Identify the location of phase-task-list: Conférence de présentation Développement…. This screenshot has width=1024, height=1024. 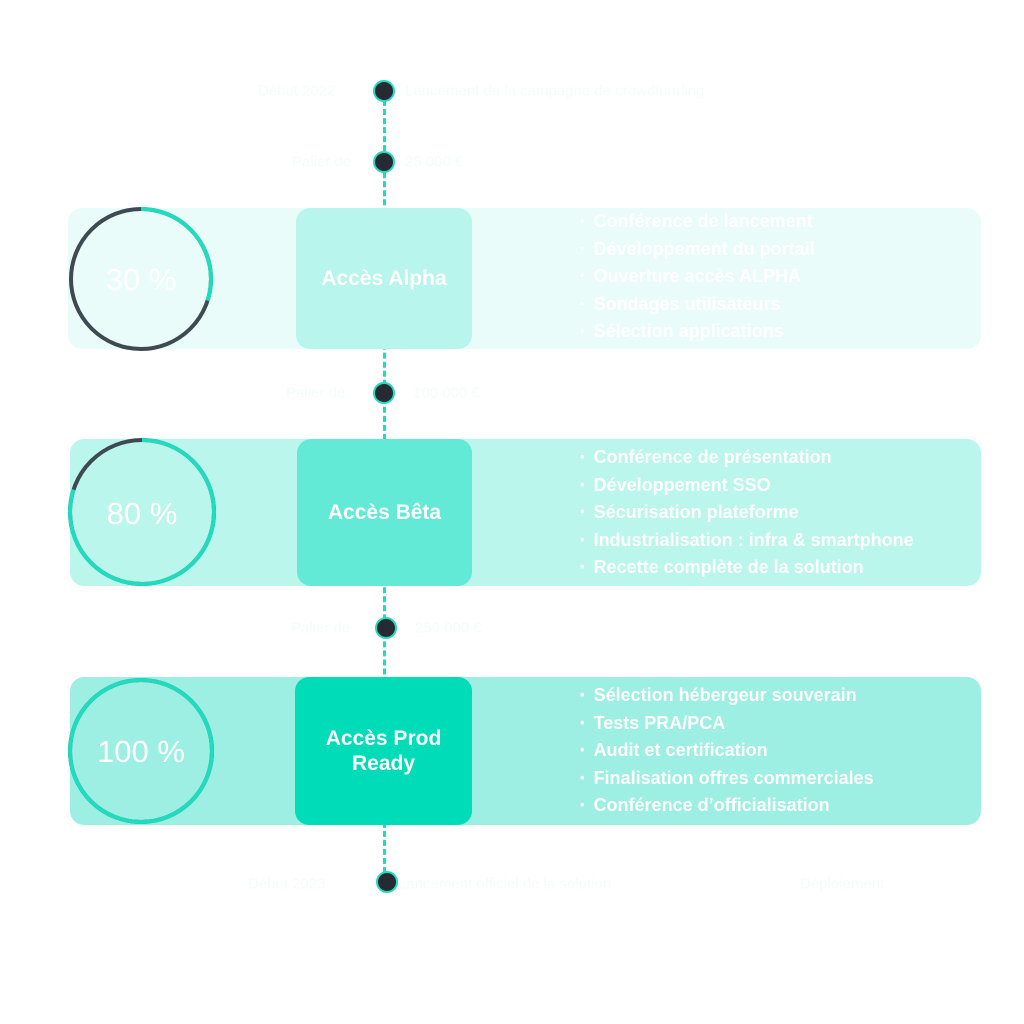
(747, 513).